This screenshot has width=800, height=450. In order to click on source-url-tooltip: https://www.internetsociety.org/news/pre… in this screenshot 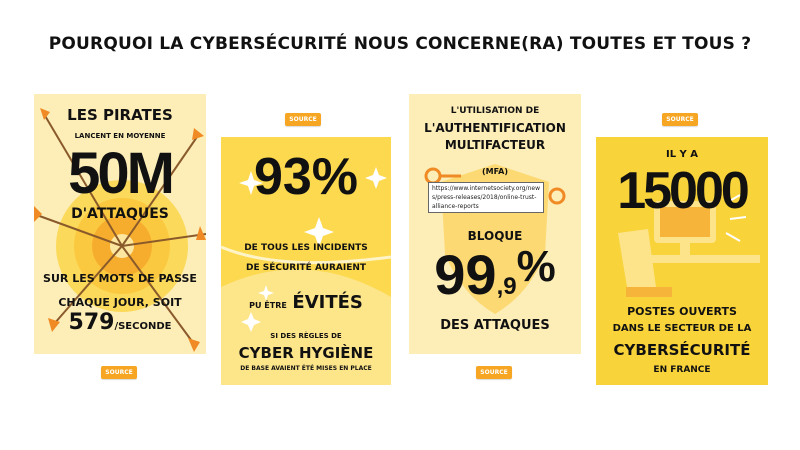, I will do `click(486, 197)`.